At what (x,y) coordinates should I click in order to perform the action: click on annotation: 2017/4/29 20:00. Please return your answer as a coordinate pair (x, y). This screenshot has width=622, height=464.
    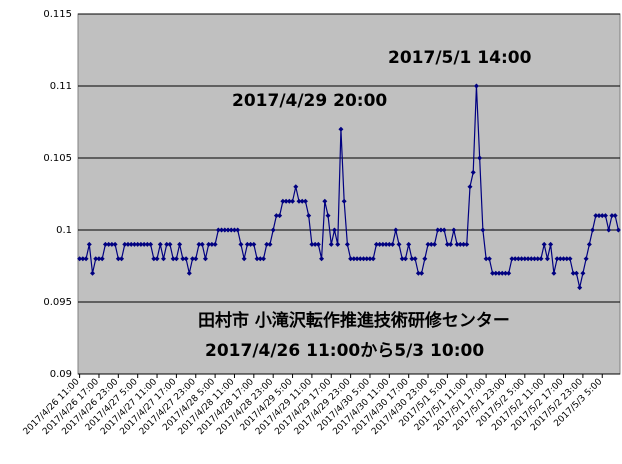
    Looking at the image, I should click on (309, 101).